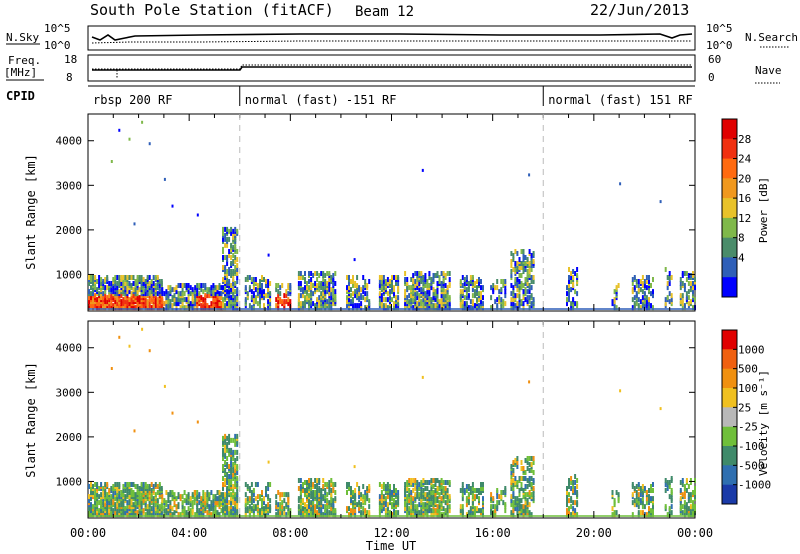  Describe the element at coordinates (69, 274) in the screenshot. I see `y-tick-label: 1000` at that location.